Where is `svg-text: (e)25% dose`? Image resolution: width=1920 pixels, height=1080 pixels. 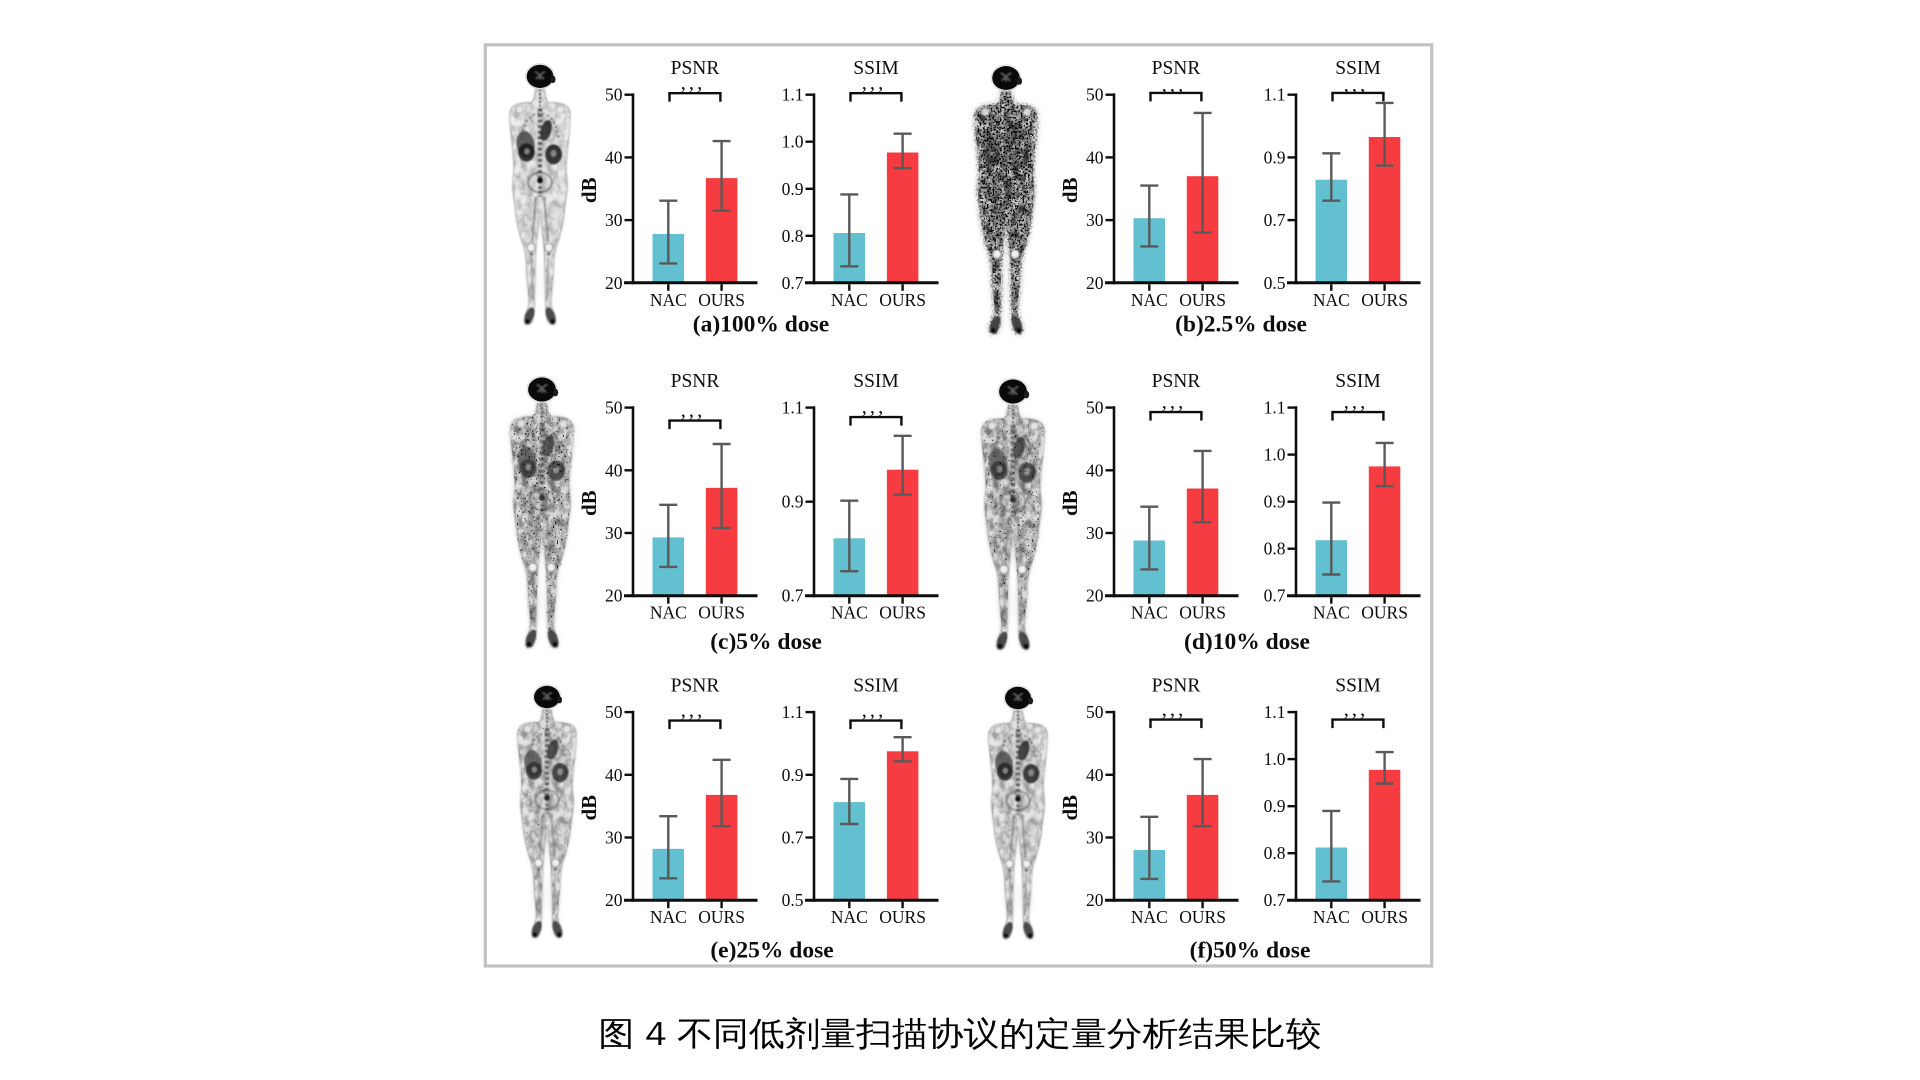
svg-text: (e)25% dose is located at coordinates (771, 951).